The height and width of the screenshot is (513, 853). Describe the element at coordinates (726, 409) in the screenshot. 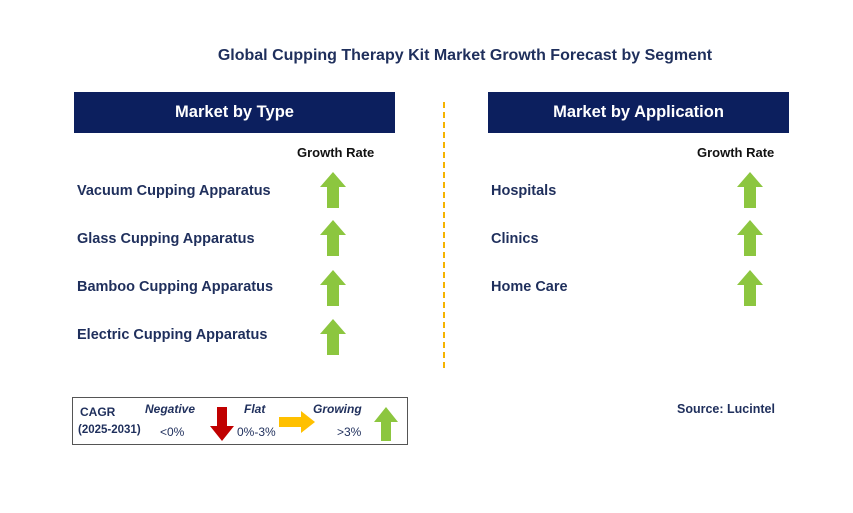

I see `source-label: Source: Lucintel` at that location.